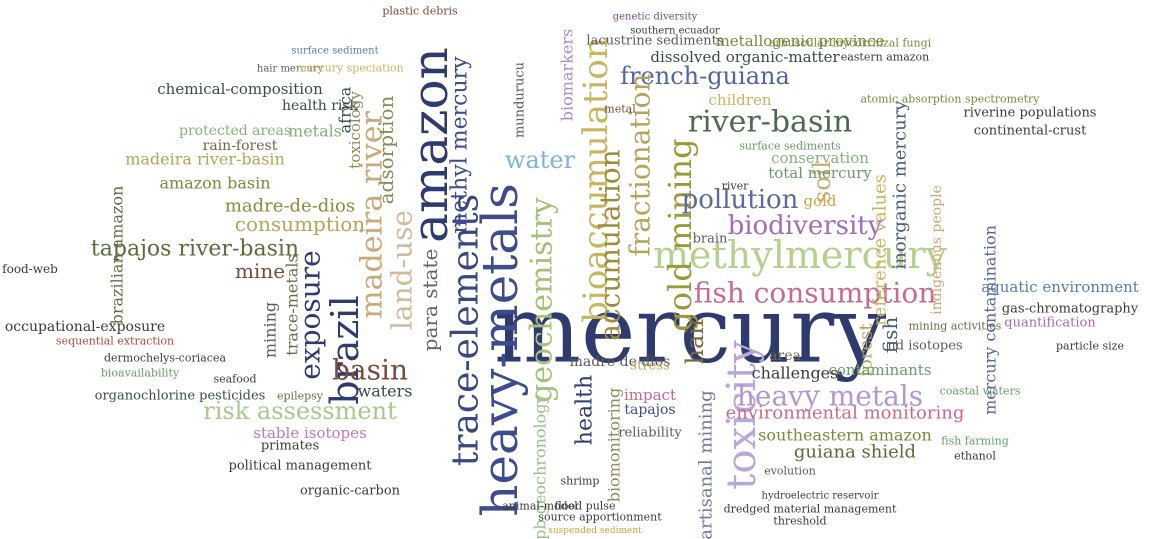  I want to click on word: heavy-metals, so click(500, 350).